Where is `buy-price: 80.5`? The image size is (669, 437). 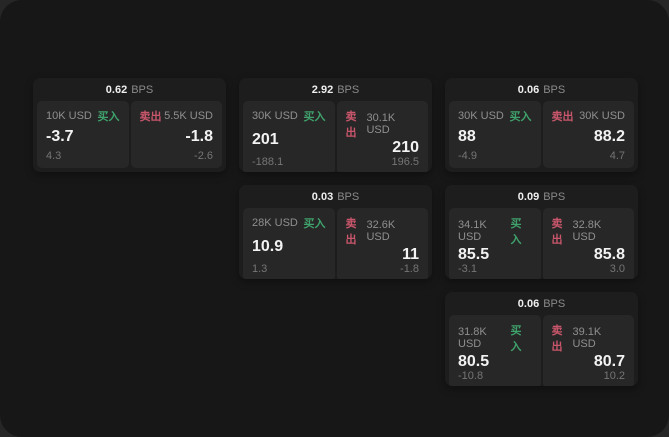 buy-price: 80.5 is located at coordinates (474, 361).